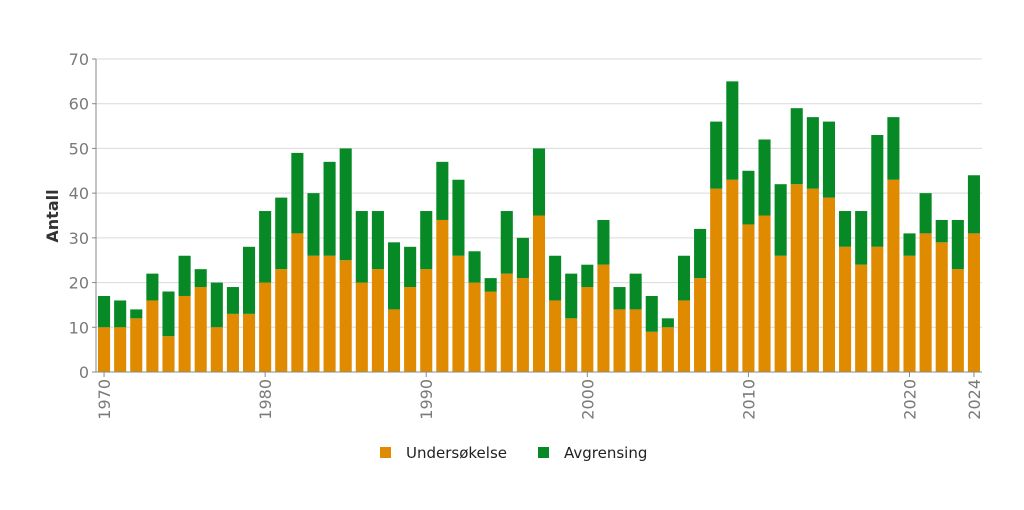 Image resolution: width=1024 pixels, height=510 pixels. Describe the element at coordinates (79, 104) in the screenshot. I see `y-tick-label: 60` at that location.